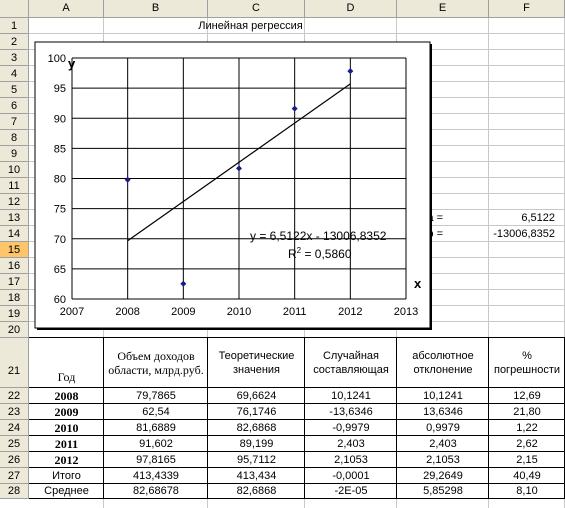 The width and height of the screenshot is (565, 508). Describe the element at coordinates (14, 266) in the screenshot. I see `row-header-16: 16` at that location.